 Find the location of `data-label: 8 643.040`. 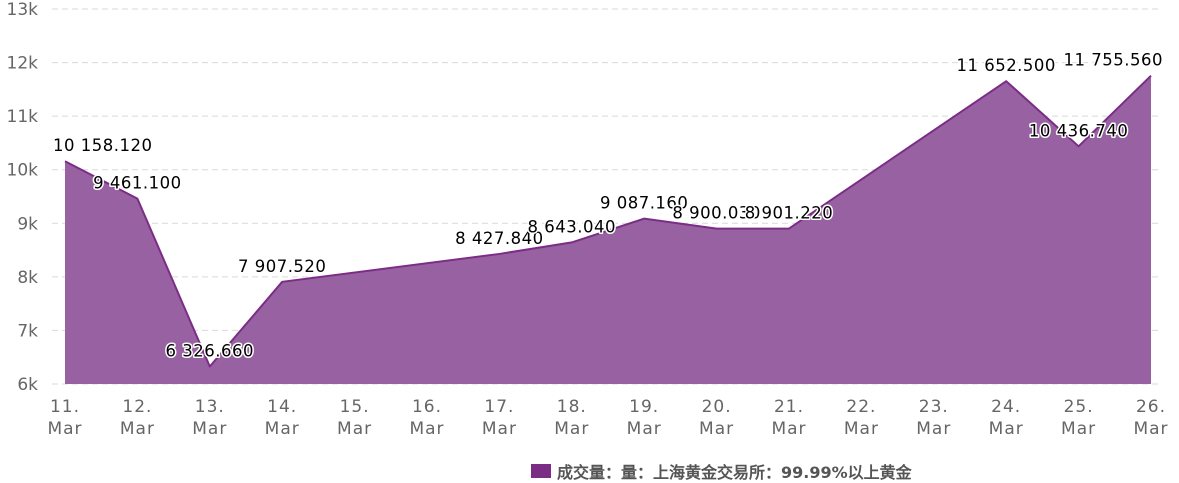

data-label: 8 643.040 is located at coordinates (572, 226).